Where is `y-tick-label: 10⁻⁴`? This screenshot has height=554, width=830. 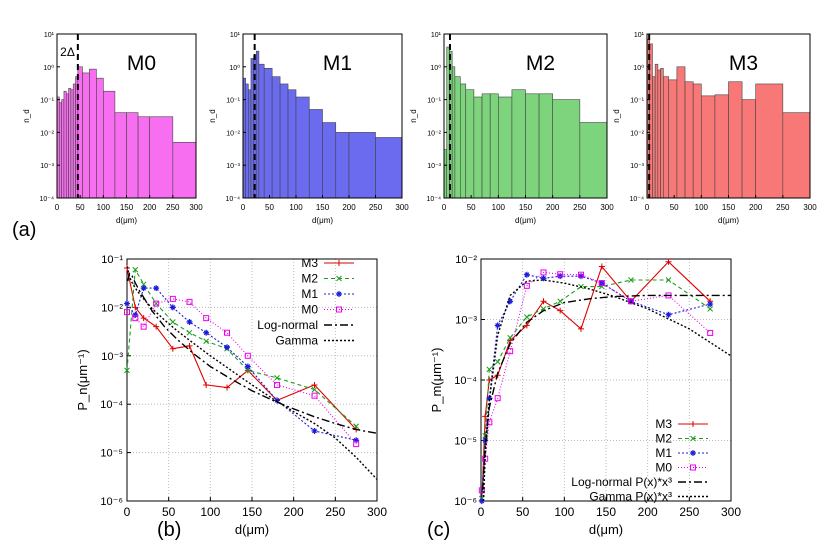
y-tick-label: 10⁻⁴ is located at coordinates (465, 381).